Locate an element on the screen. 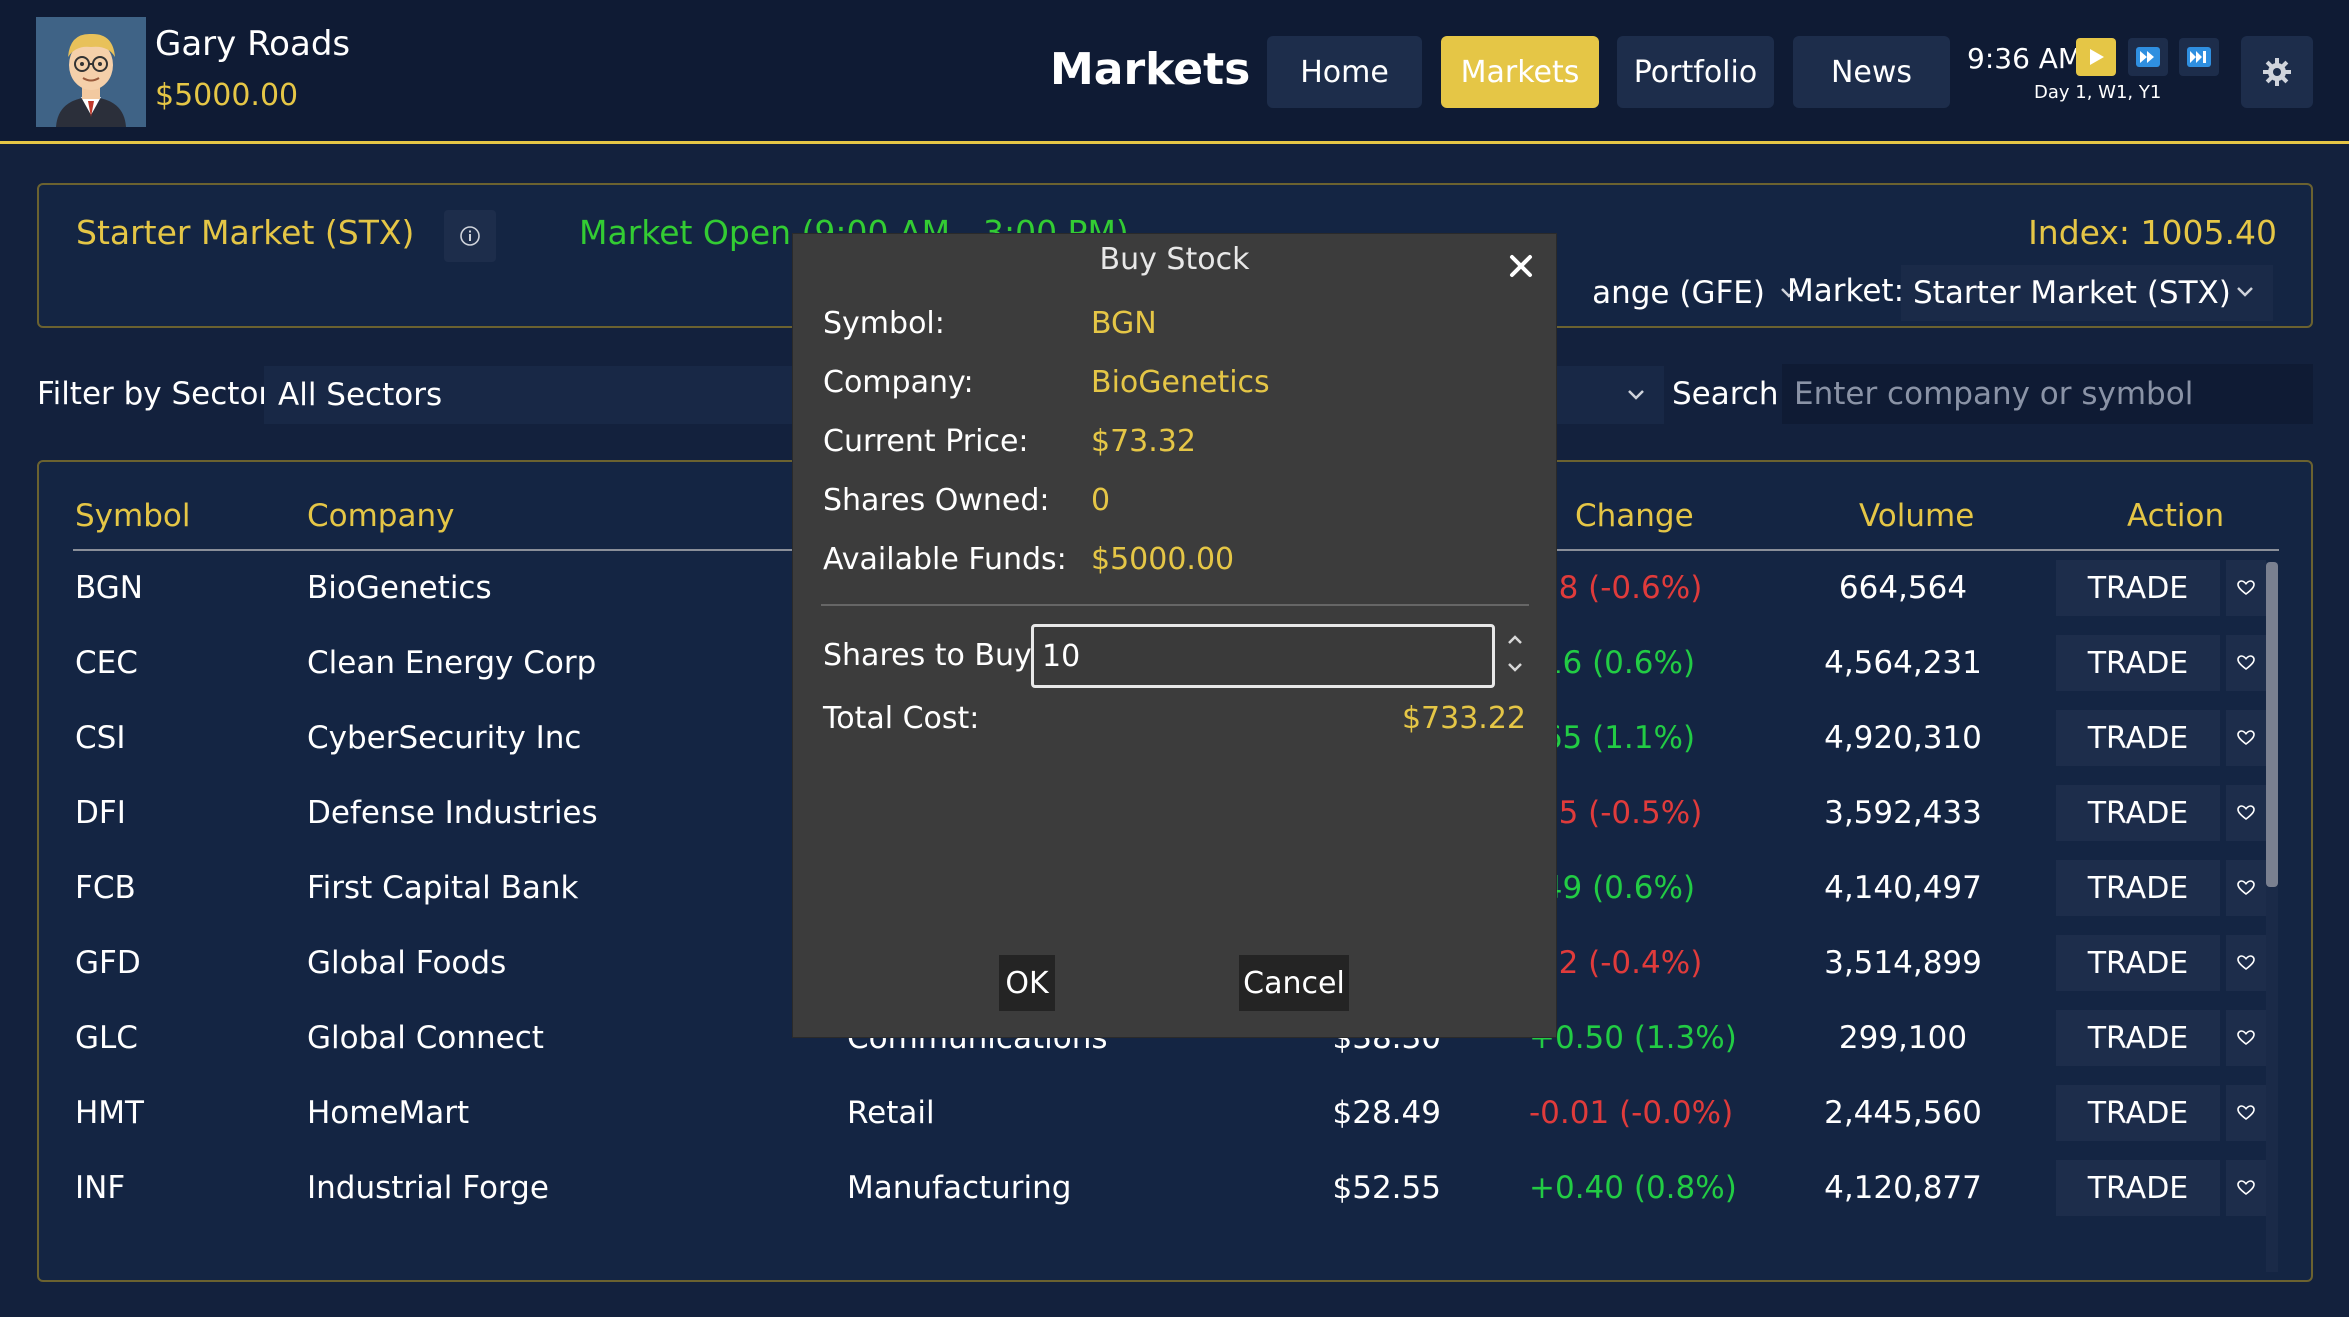  gear-icon is located at coordinates (2277, 72).